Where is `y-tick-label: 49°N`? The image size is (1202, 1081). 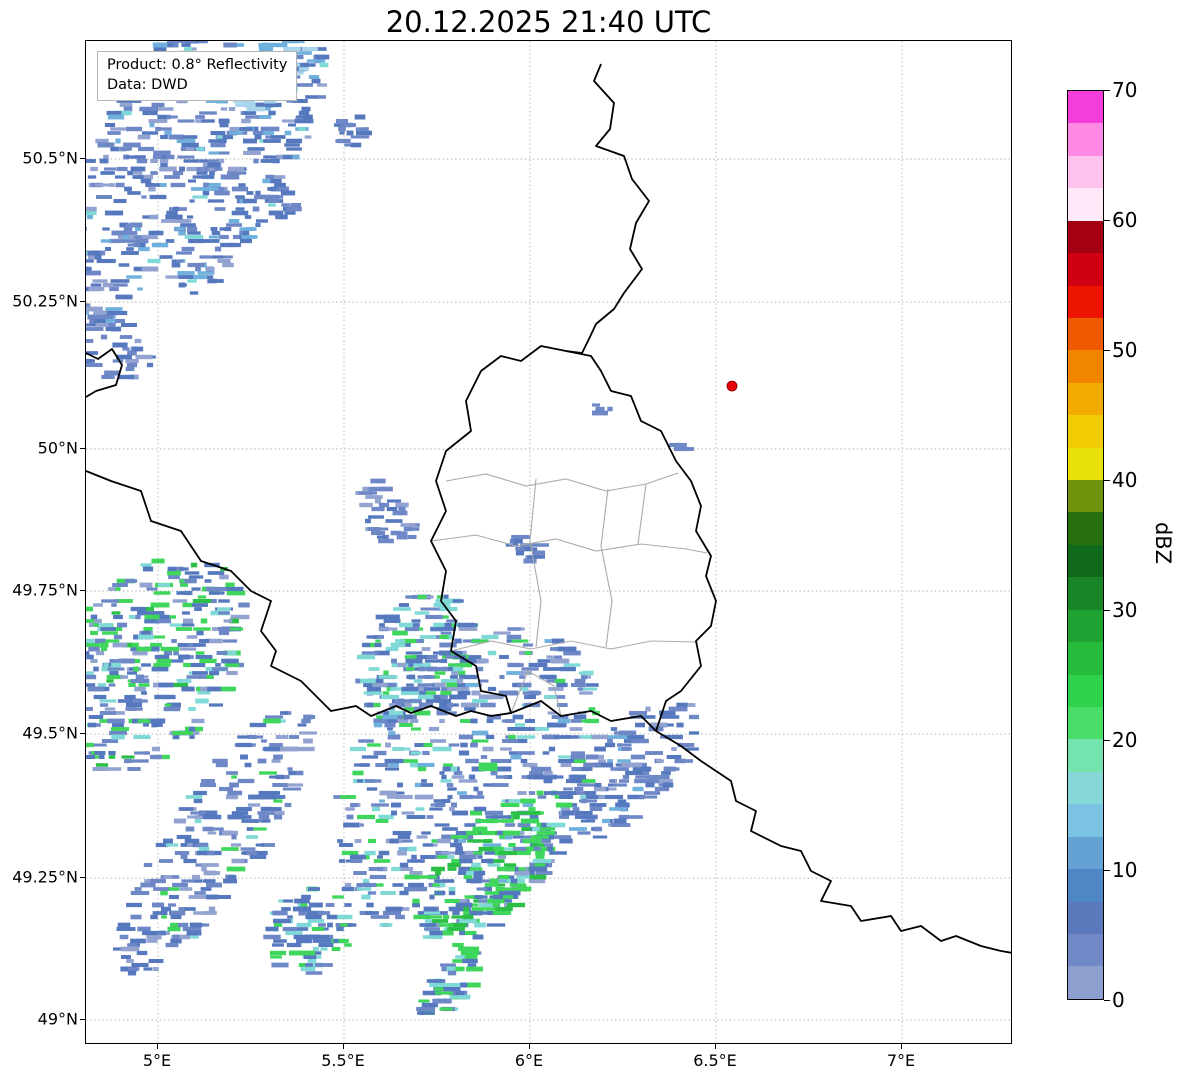 y-tick-label: 49°N is located at coordinates (57, 1019).